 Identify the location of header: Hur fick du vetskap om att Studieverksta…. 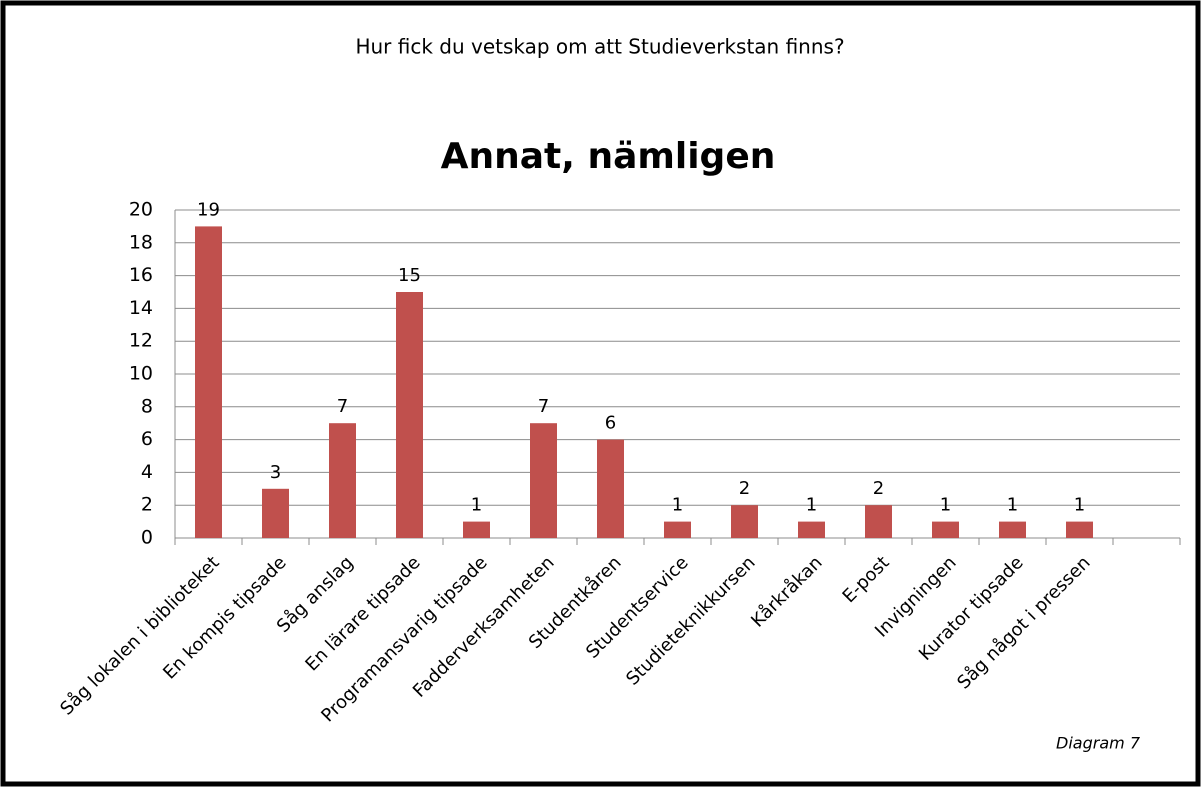
(599, 47).